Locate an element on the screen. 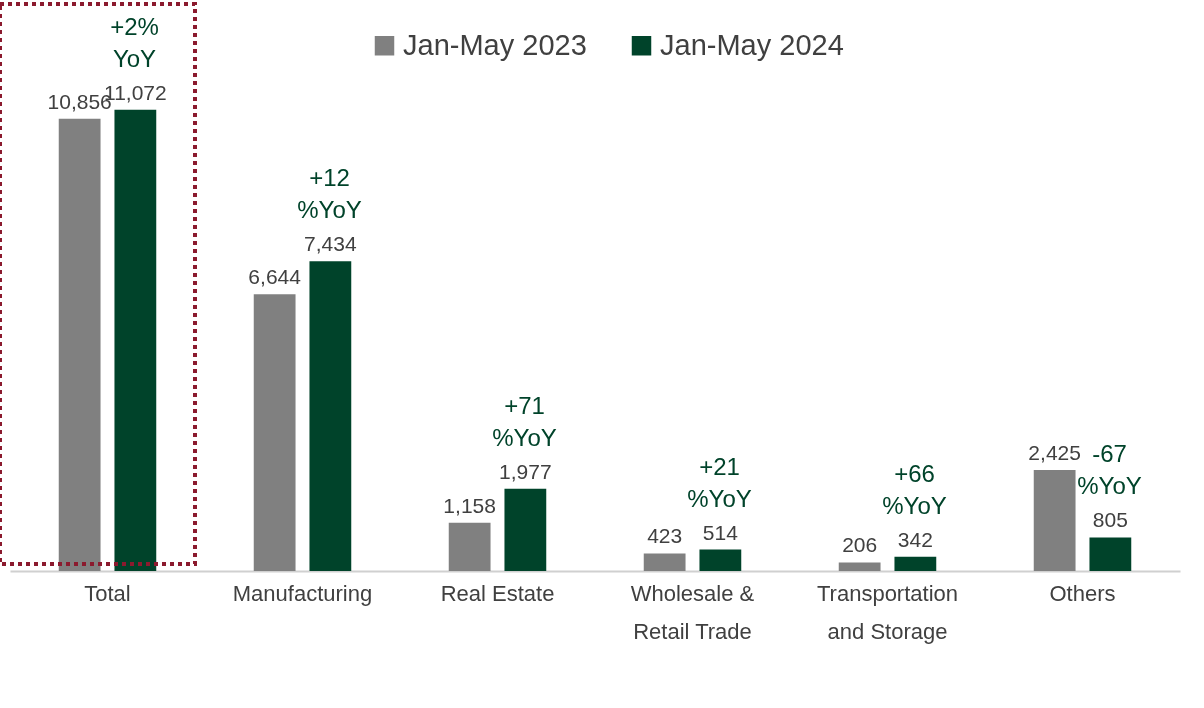  data-label: 514 is located at coordinates (720, 532).